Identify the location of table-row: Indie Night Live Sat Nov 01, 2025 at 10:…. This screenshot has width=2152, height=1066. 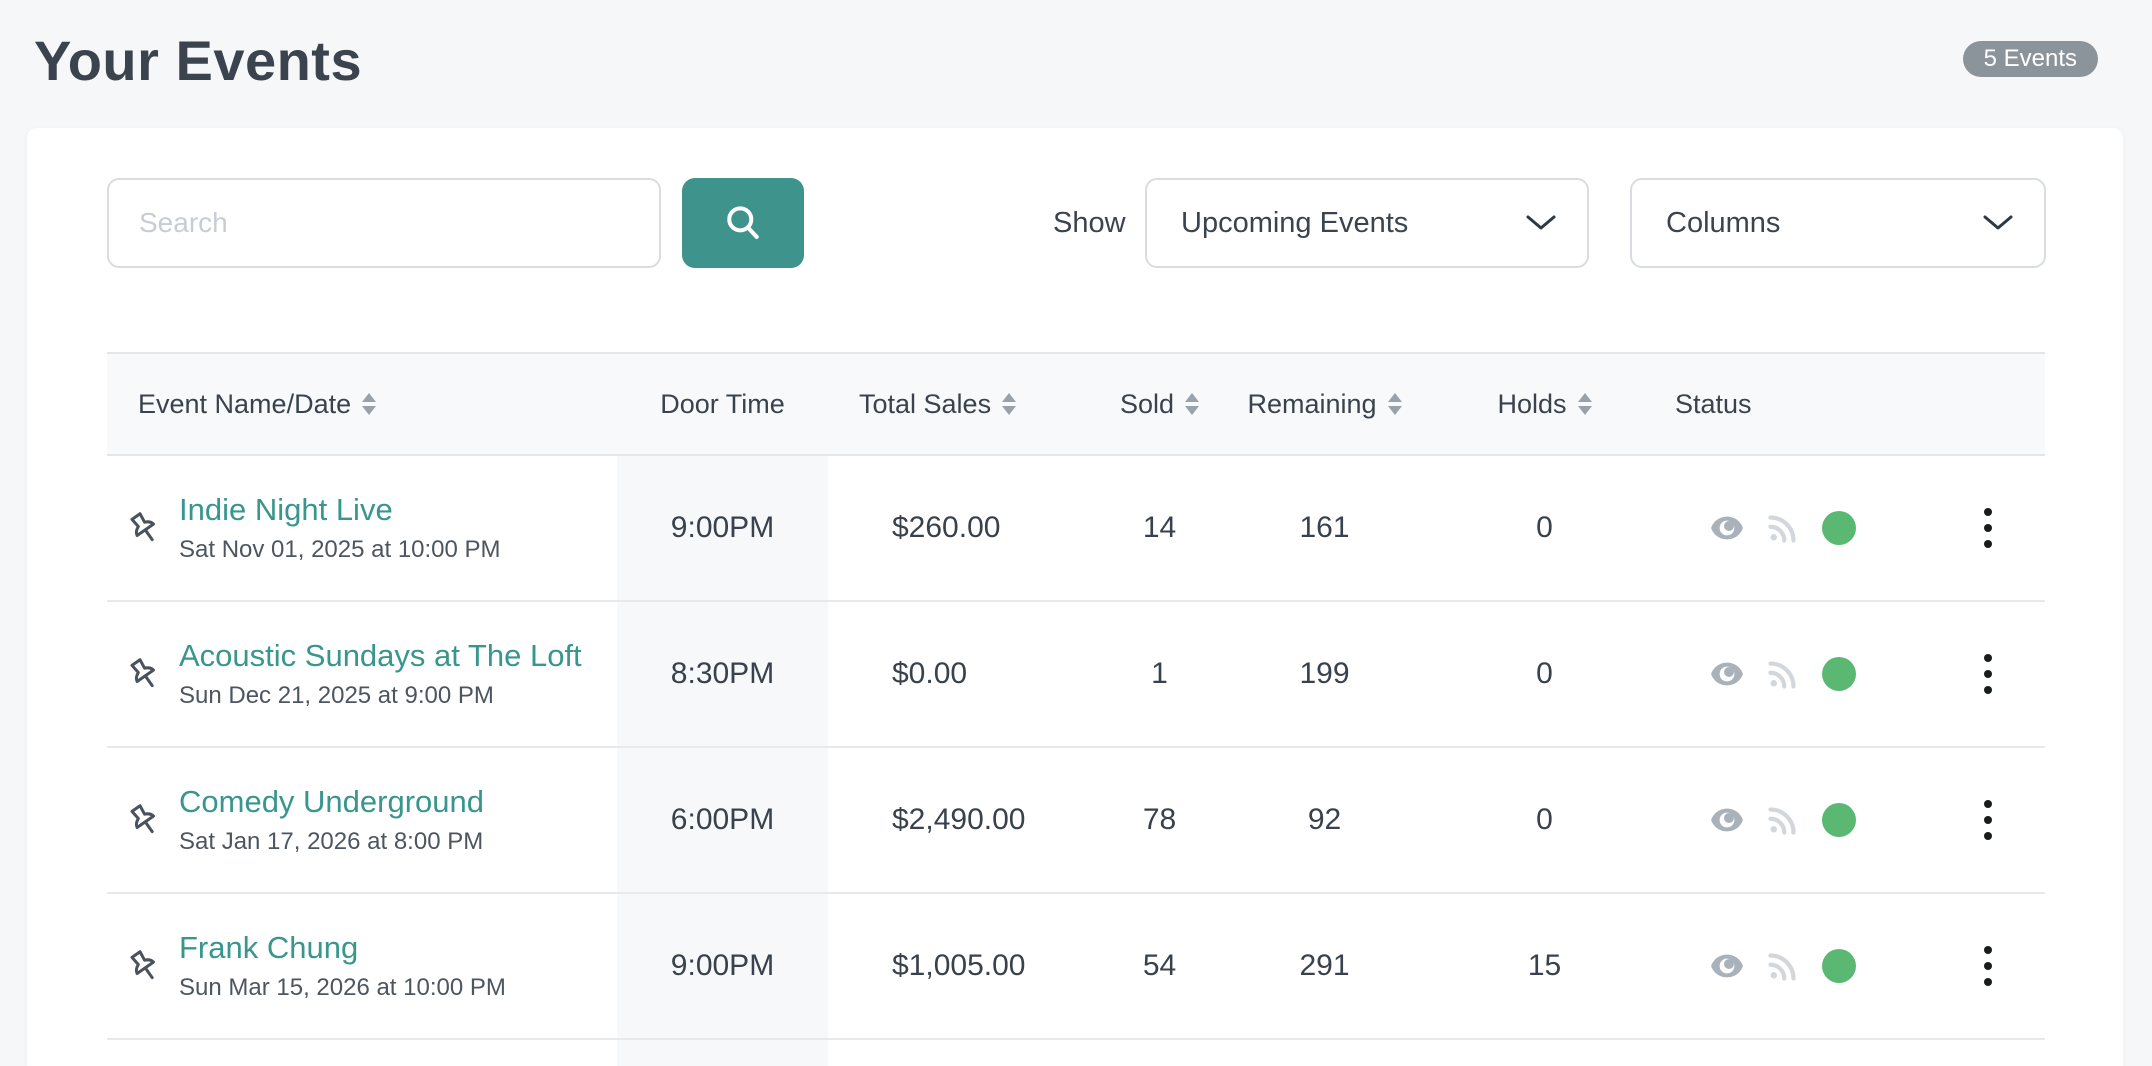
(1076, 529).